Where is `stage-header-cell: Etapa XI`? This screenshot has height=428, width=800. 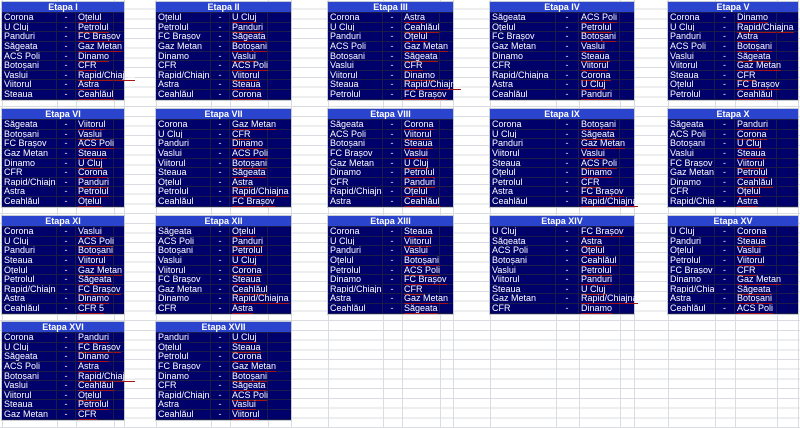 stage-header-cell: Etapa XI is located at coordinates (63, 221).